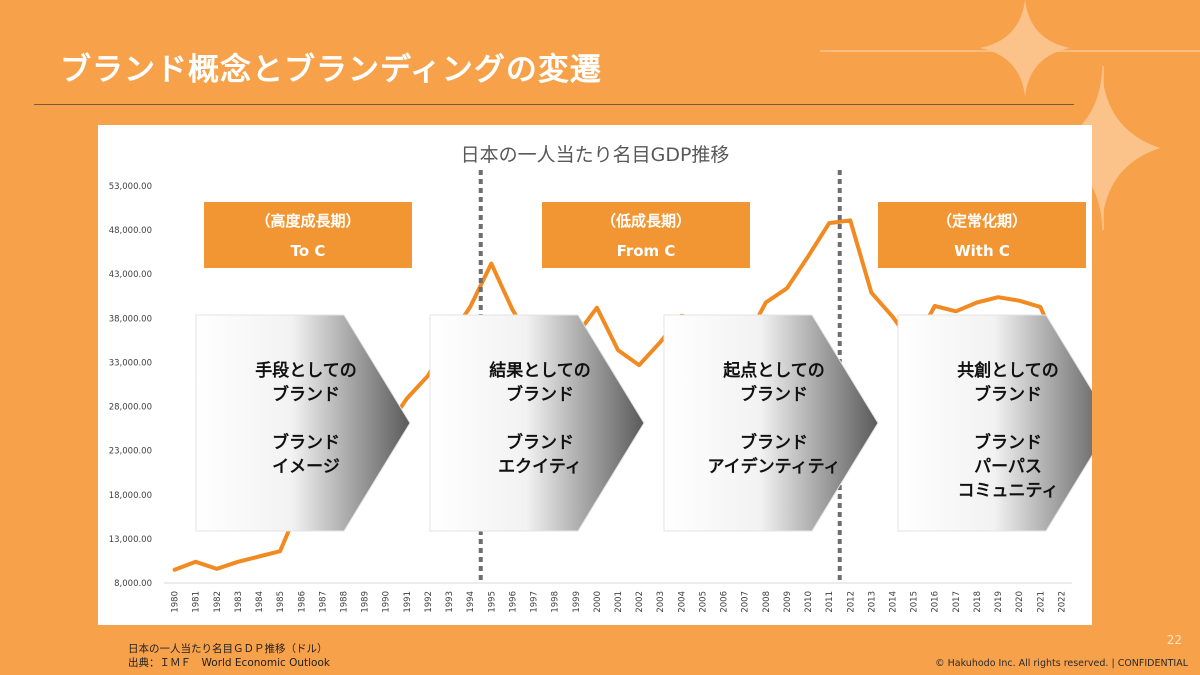 Image resolution: width=1200 pixels, height=675 pixels. Describe the element at coordinates (595, 155) in the screenshot. I see `chart-title: 日本の一人当たり名目GDP推移` at that location.